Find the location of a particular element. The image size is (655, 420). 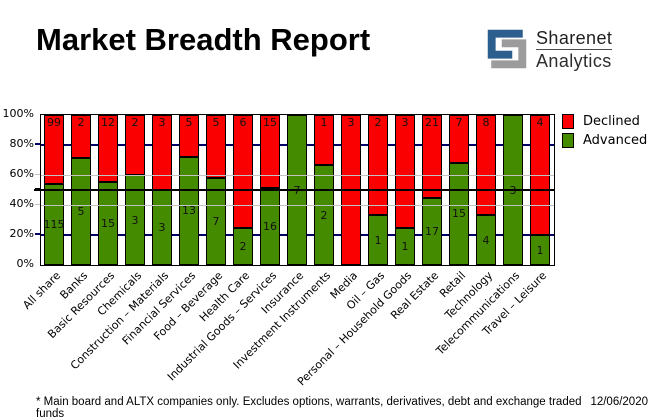

advanced-segment: 3 is located at coordinates (162, 227).